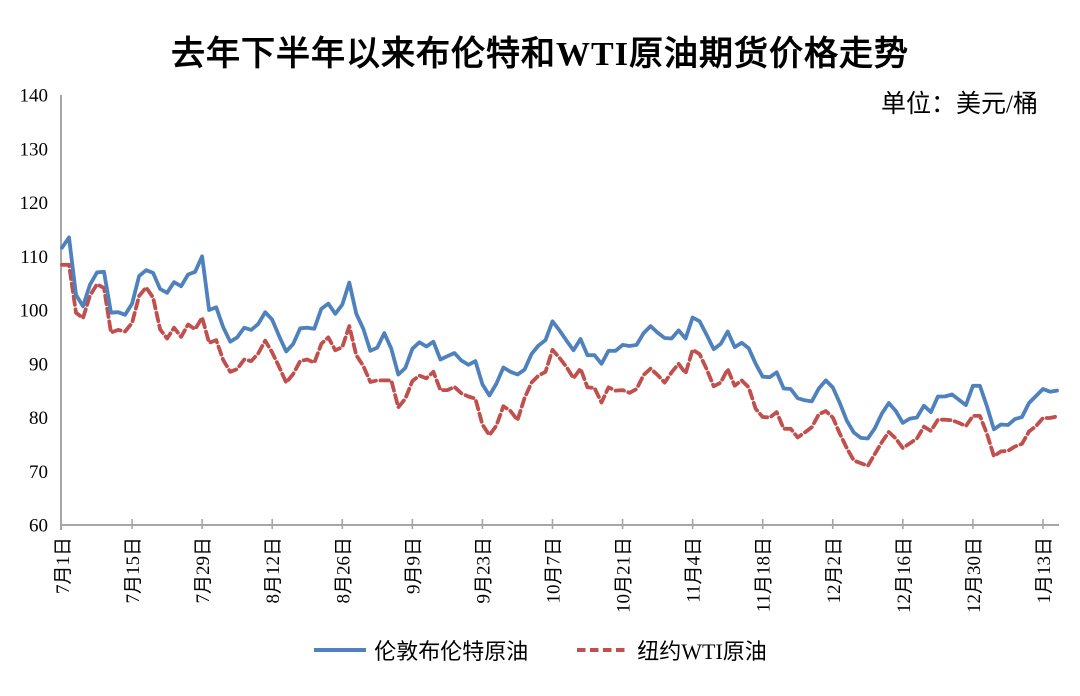 This screenshot has width=1080, height=696. Describe the element at coordinates (38, 364) in the screenshot. I see `y-tick-label: 90` at that location.